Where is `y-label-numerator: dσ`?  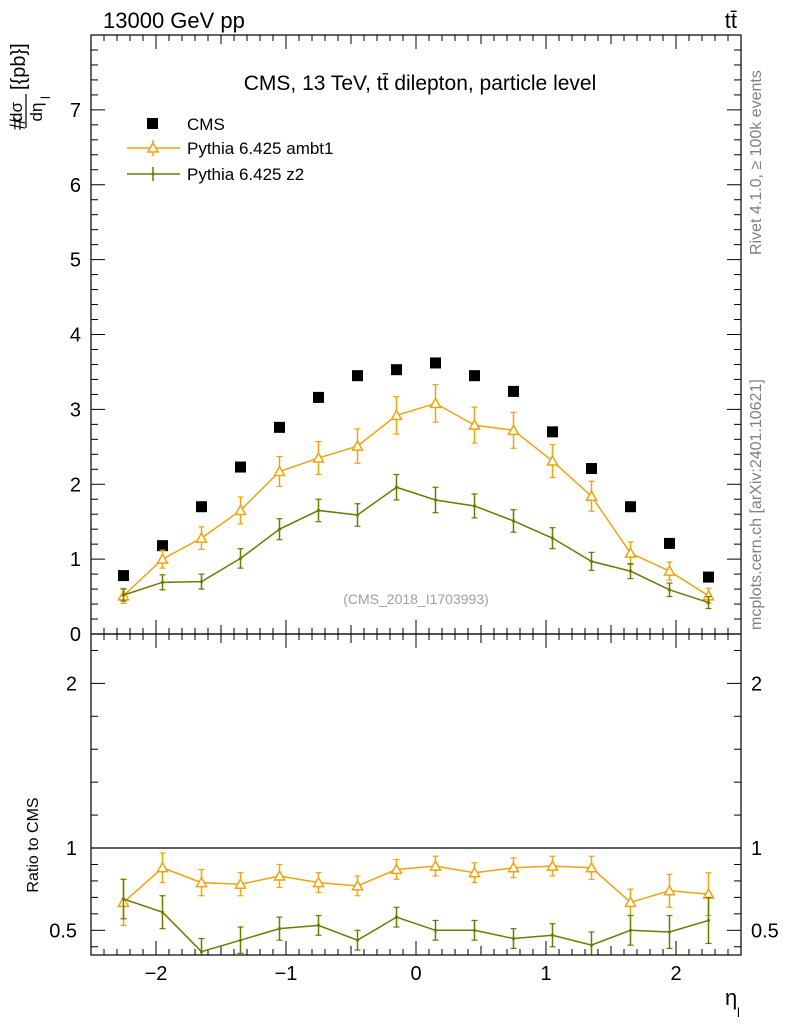
y-label-numerator: dσ is located at coordinates (16, 112).